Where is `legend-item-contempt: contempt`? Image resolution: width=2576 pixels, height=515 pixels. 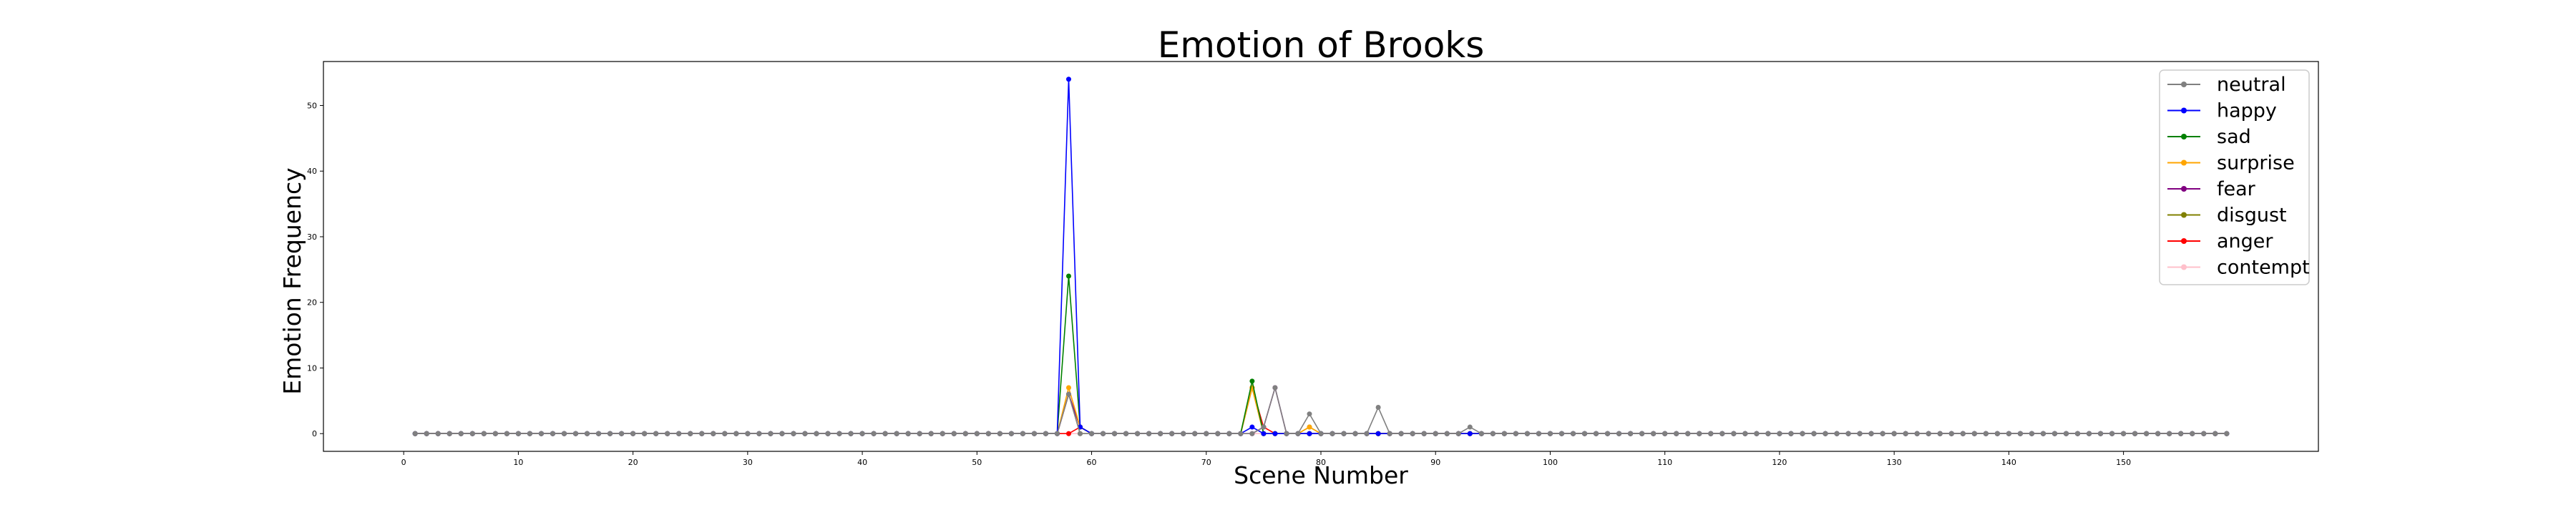 legend-item-contempt: contempt is located at coordinates (2238, 268).